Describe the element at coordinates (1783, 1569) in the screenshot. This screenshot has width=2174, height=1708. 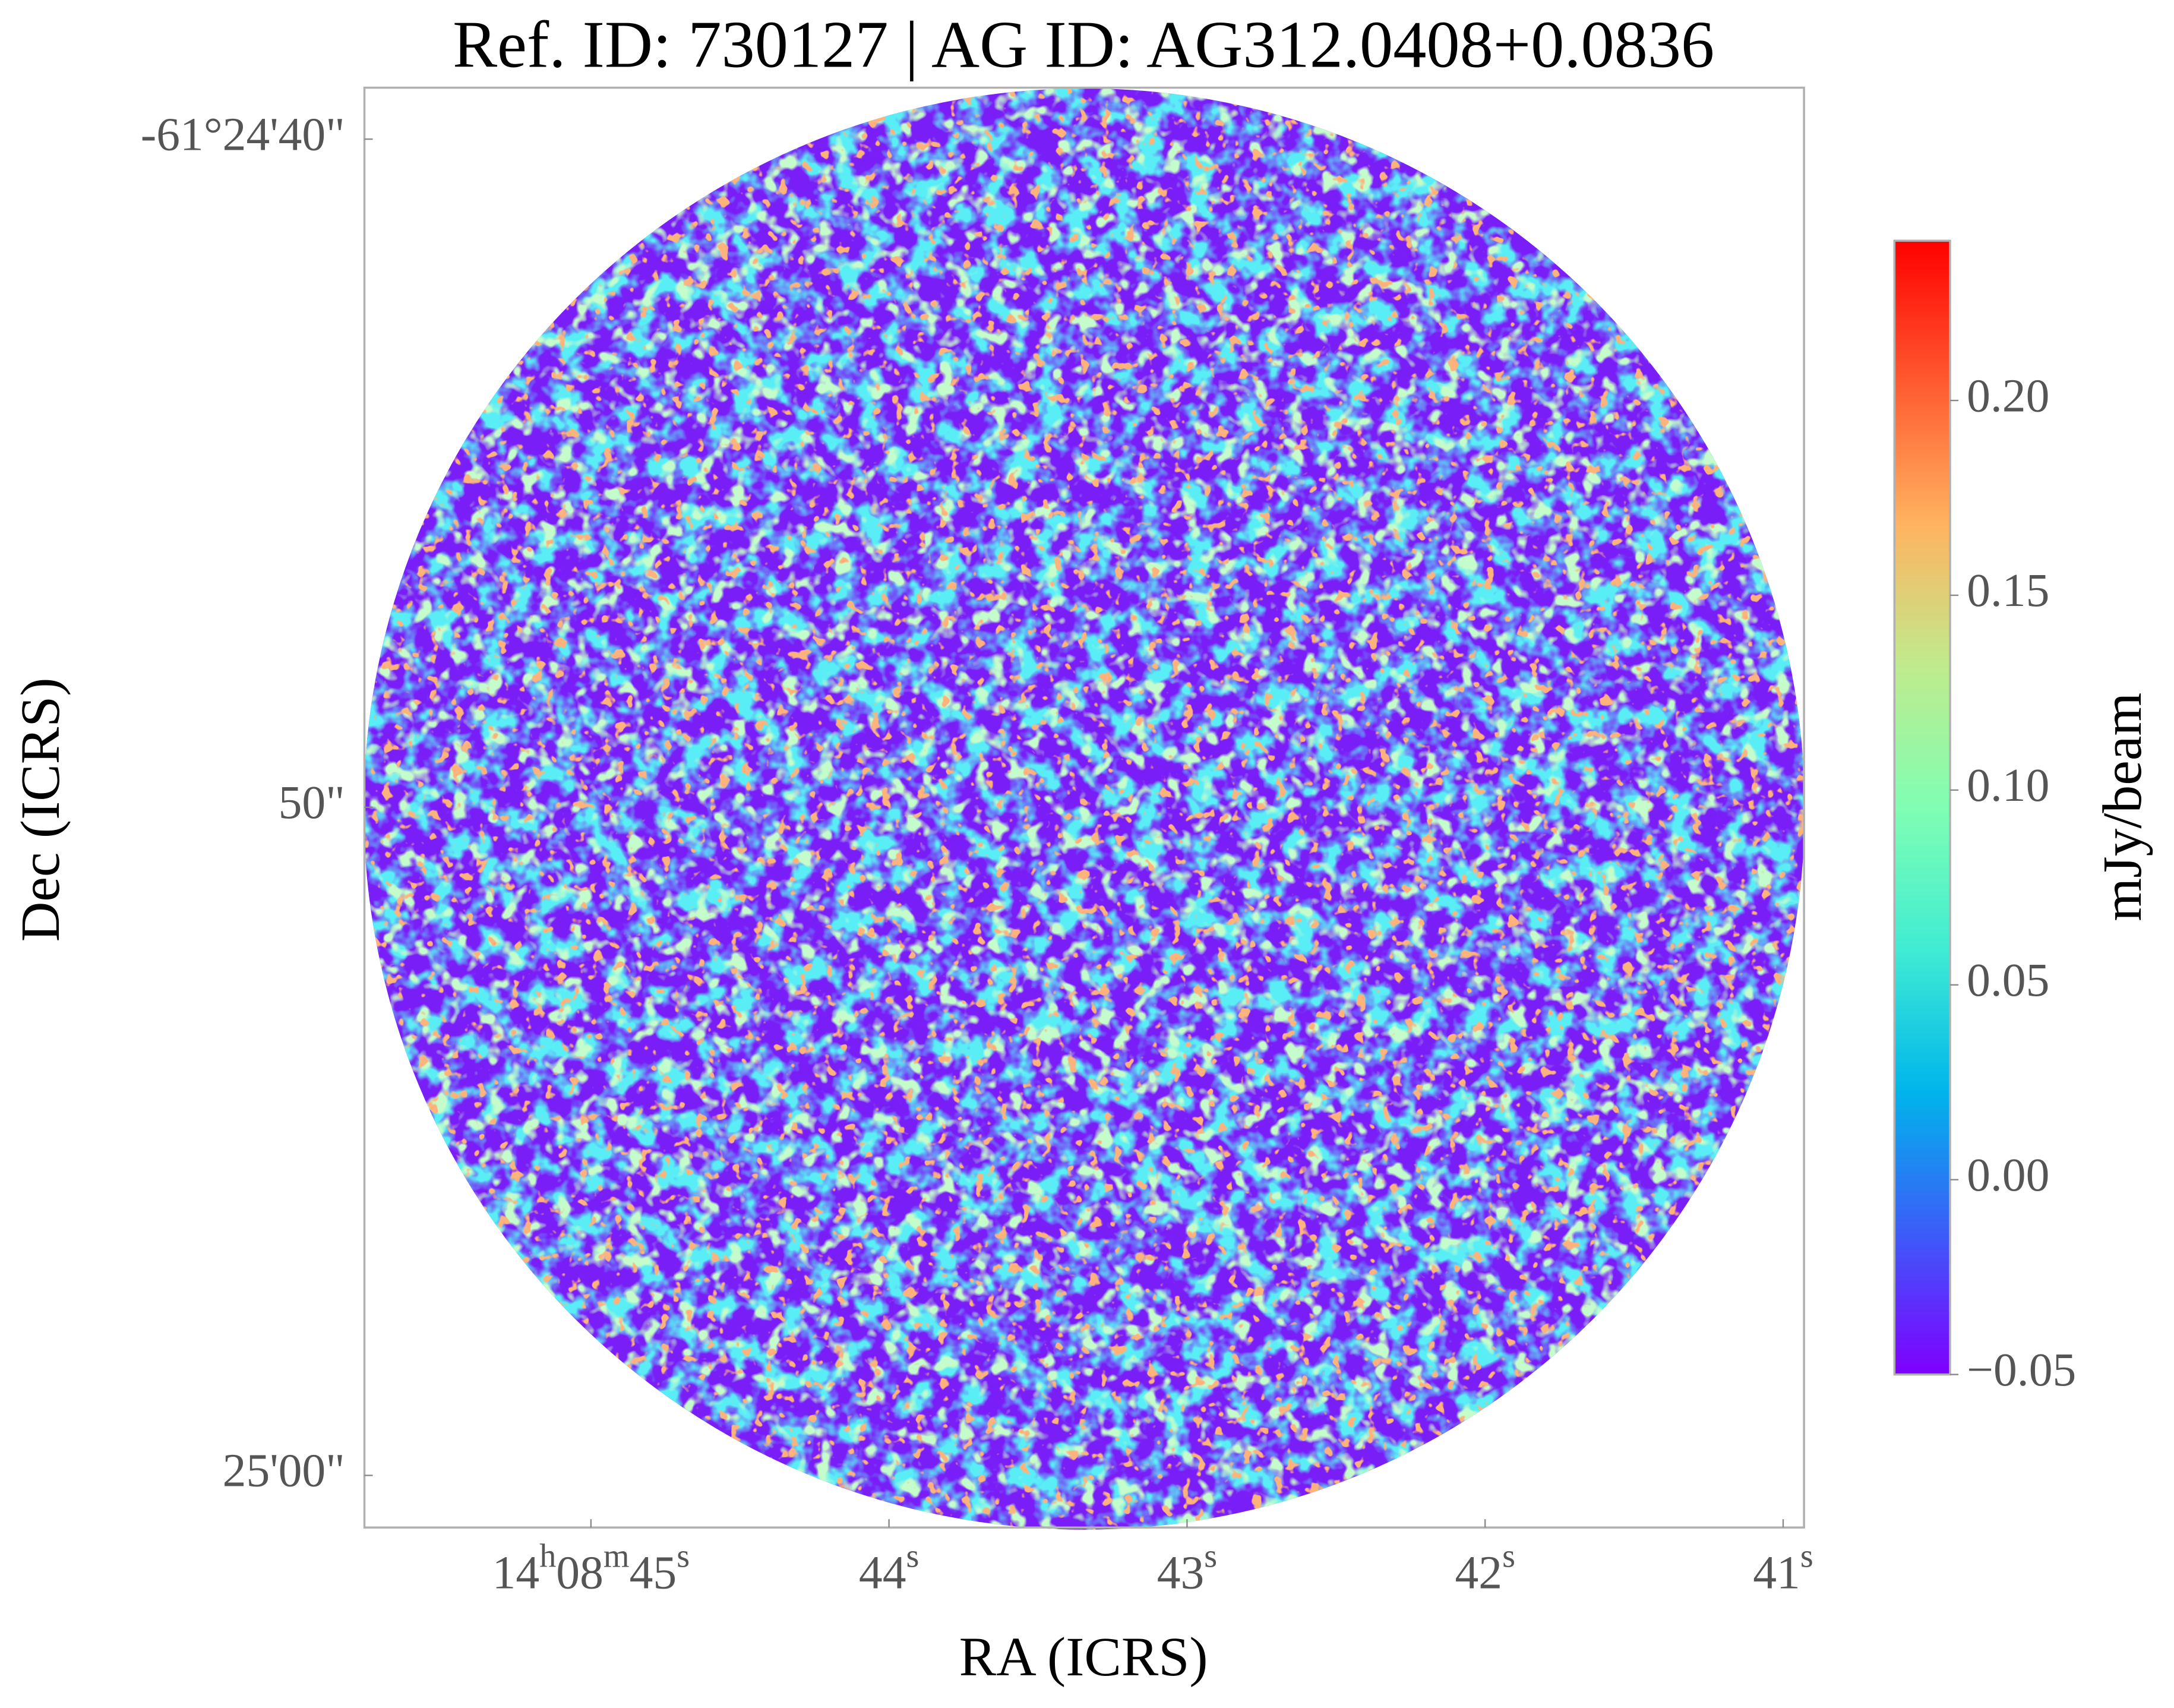
I see `x-tick-label: 41s` at that location.